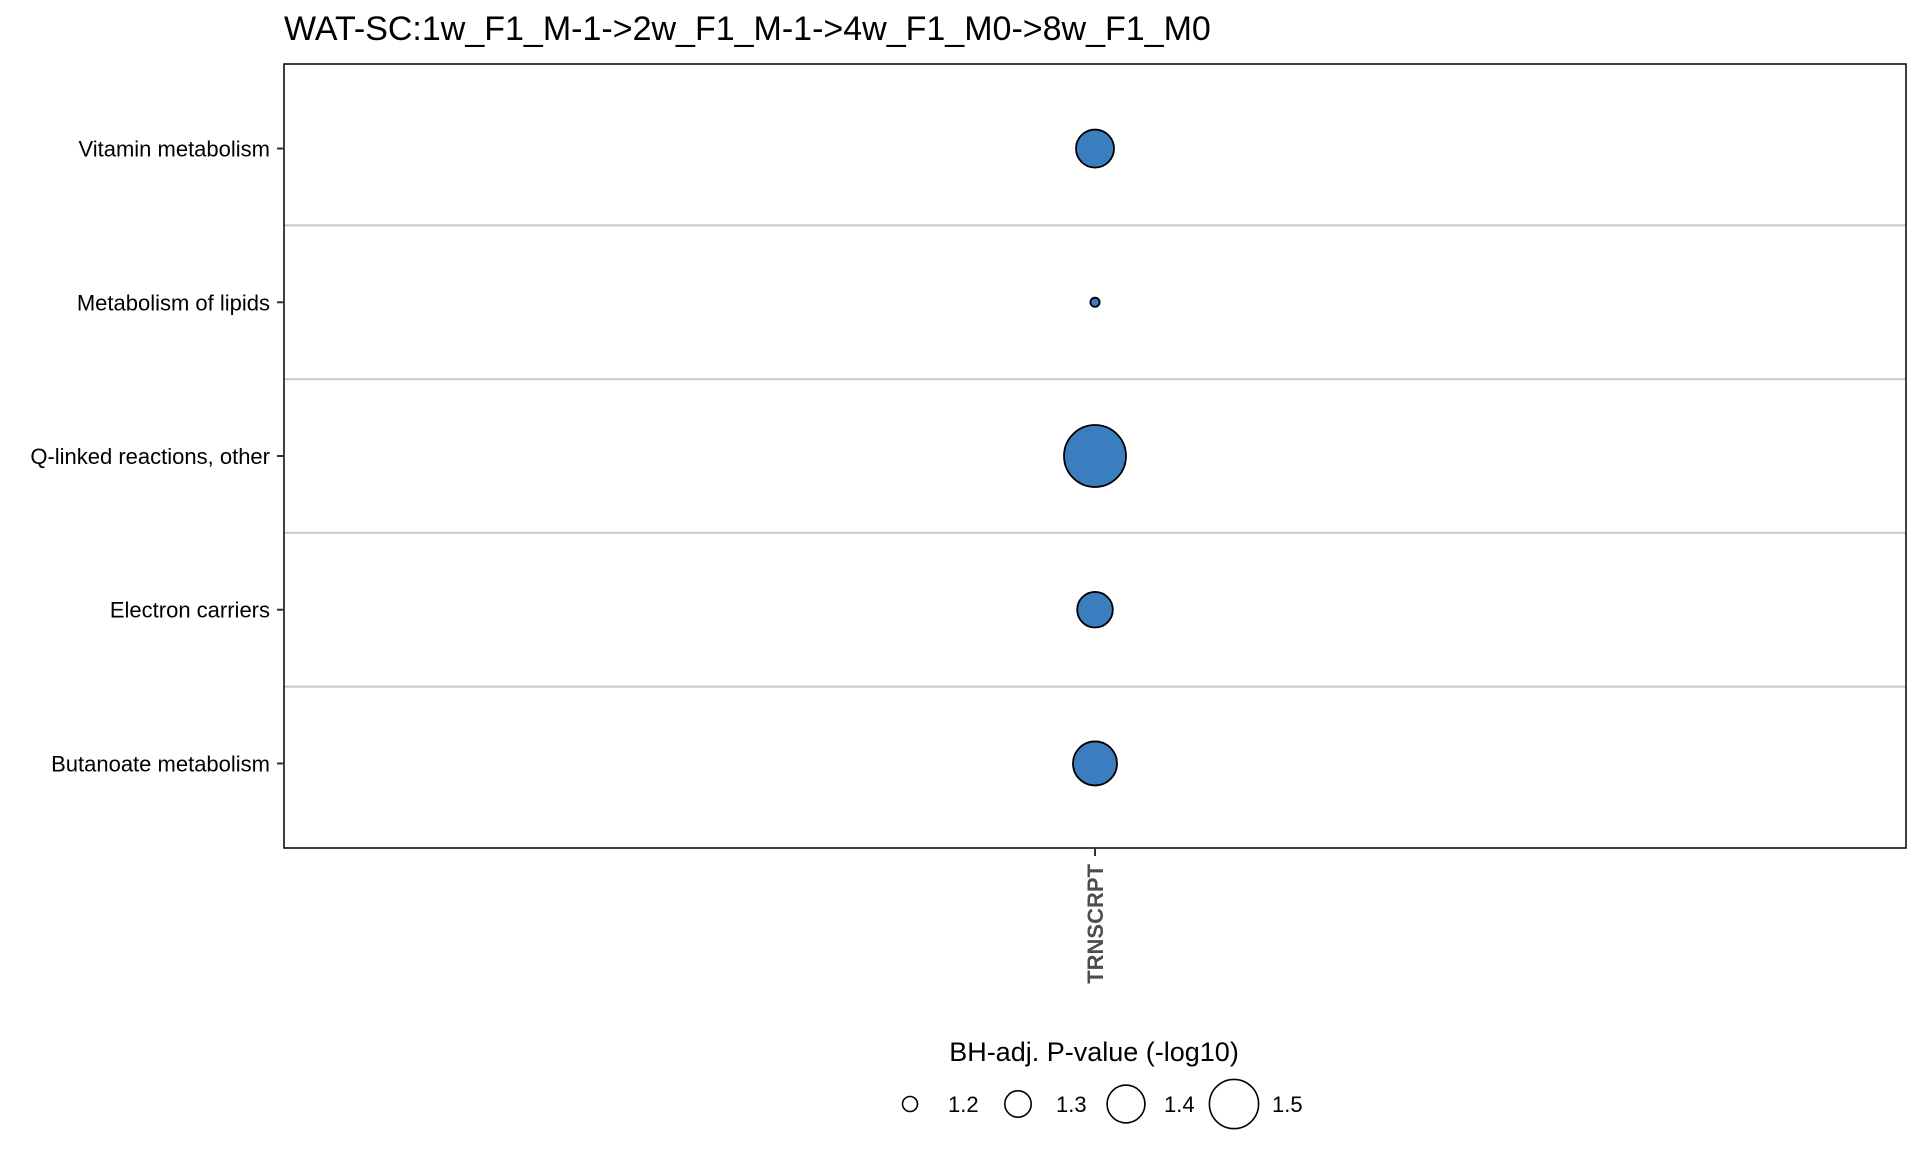 This screenshot has width=1920, height=1152. Describe the element at coordinates (1095, 923) in the screenshot. I see `x-tick-label: TRNSCRPT` at that location.